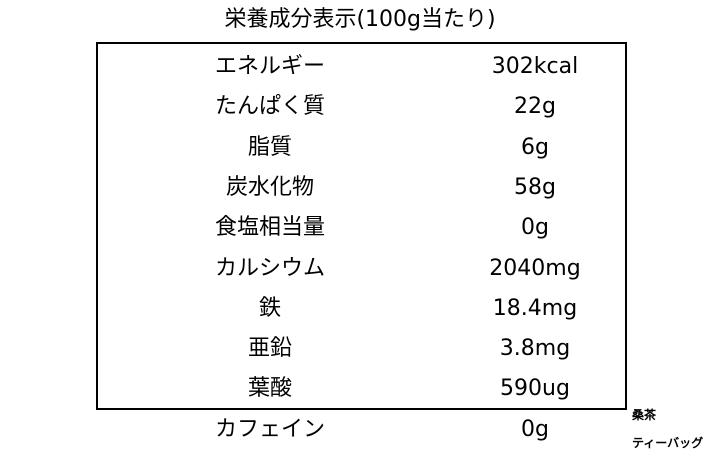 The width and height of the screenshot is (720, 451). Describe the element at coordinates (535, 66) in the screenshot. I see `nutrient-value: 302kcal` at that location.